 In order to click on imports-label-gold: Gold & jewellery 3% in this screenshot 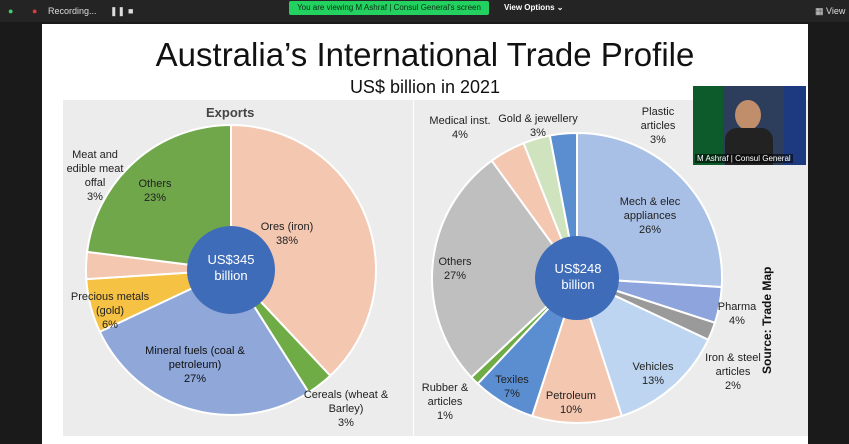, I will do `click(538, 126)`.